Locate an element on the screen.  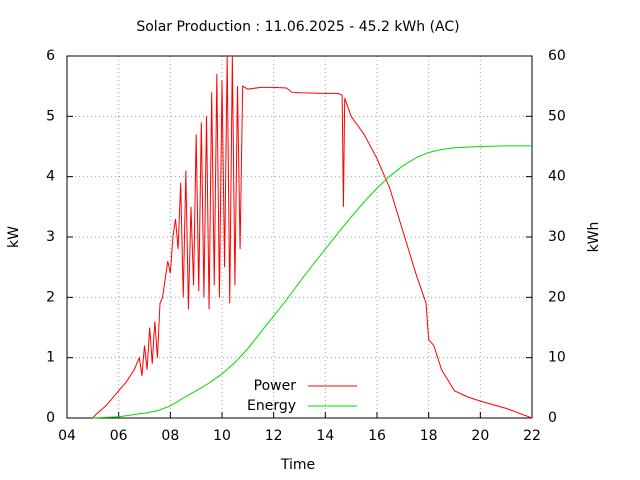
y-tick-label: 5 is located at coordinates (50, 116).